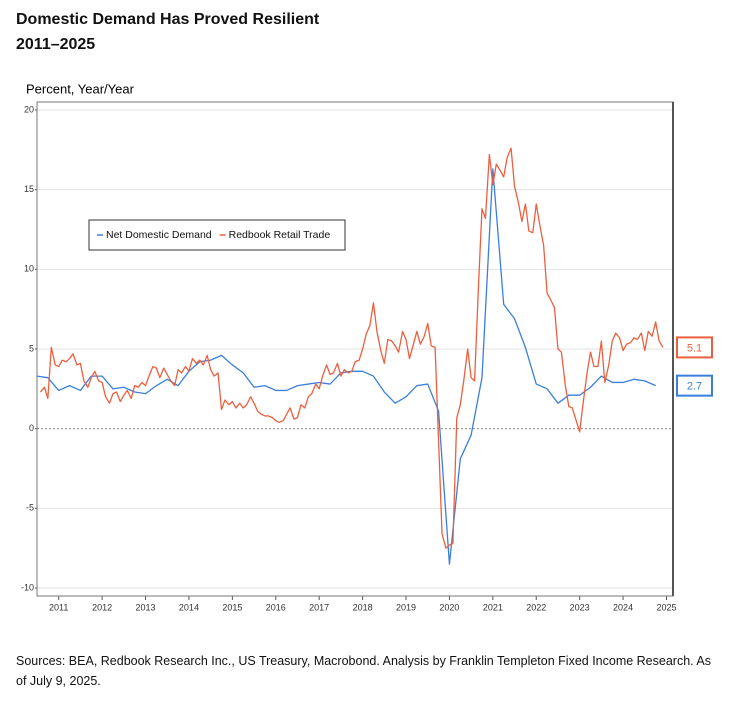 The image size is (736, 720). Describe the element at coordinates (232, 607) in the screenshot. I see `x-tick-label: 2015` at that location.